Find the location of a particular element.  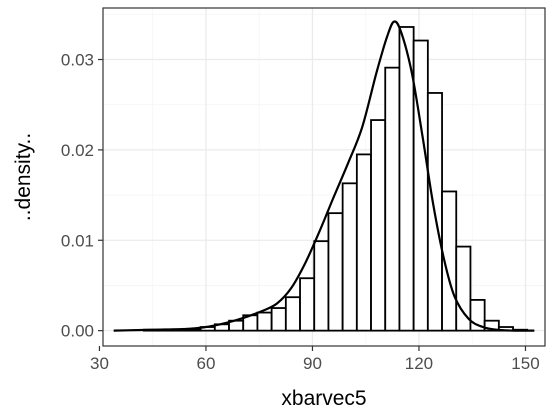

x-axis-title: xbarvec5 is located at coordinates (323, 398).